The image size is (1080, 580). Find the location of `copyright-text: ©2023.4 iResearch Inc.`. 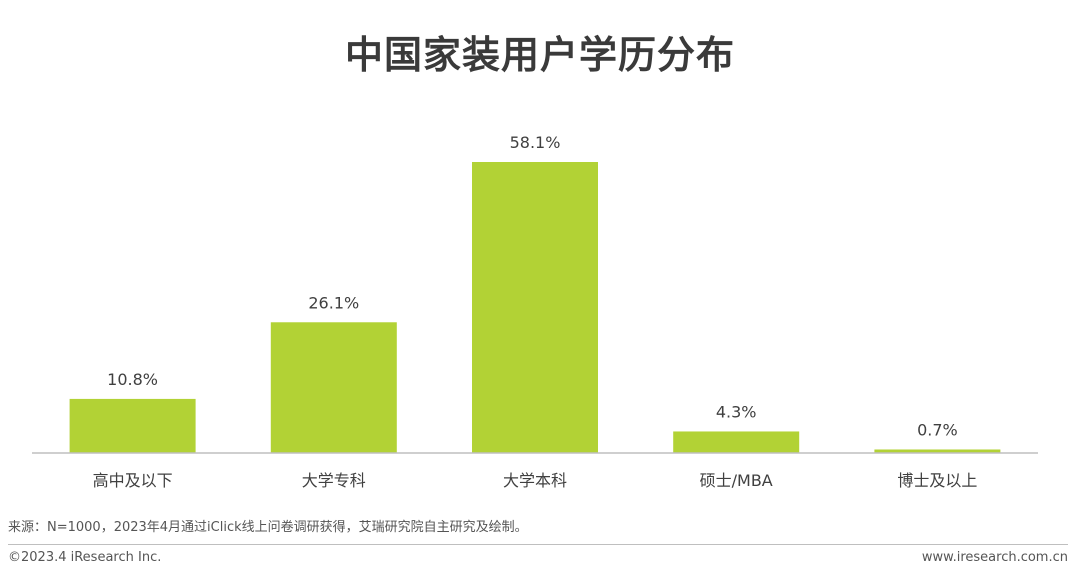

copyright-text: ©2023.4 iResearch Inc. is located at coordinates (85, 557).